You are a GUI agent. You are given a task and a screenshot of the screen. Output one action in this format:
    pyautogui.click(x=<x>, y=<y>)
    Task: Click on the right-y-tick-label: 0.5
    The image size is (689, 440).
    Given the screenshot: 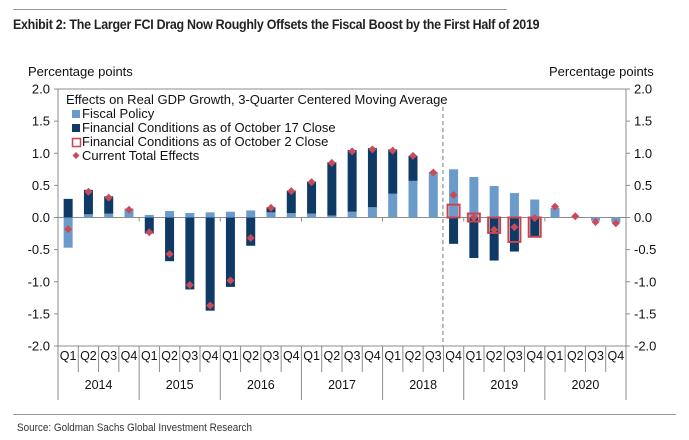 What is the action you would take?
    pyautogui.click(x=643, y=185)
    